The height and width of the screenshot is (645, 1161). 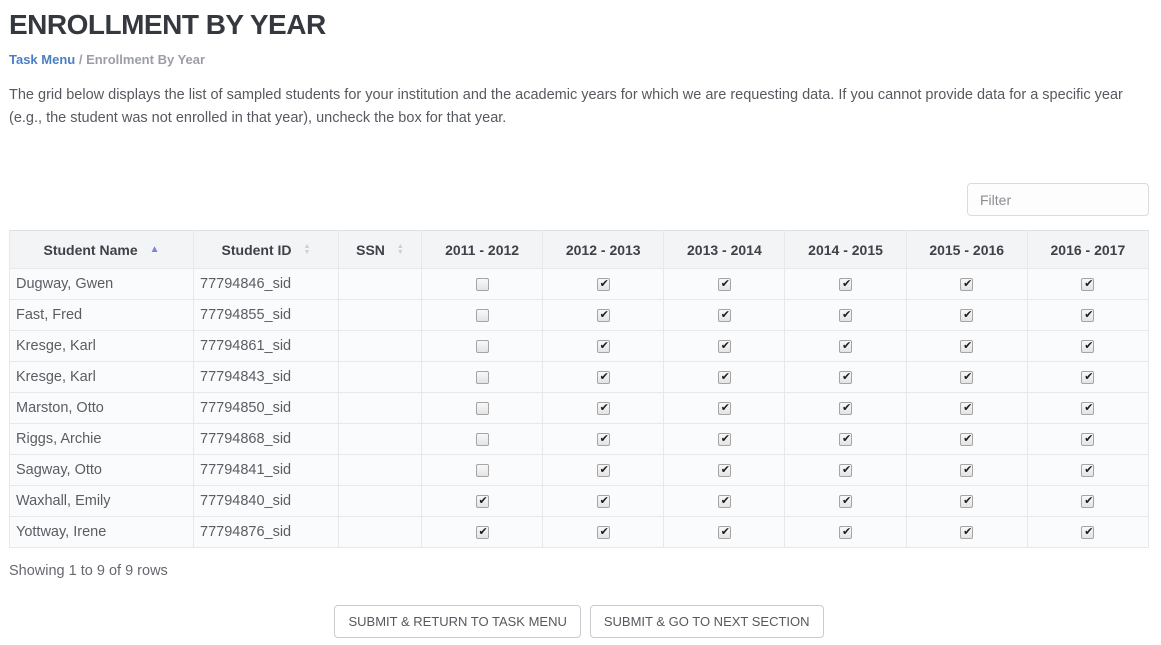 What do you see at coordinates (266, 249) in the screenshot?
I see `column-header-student-id: Student ID ▲ ▼` at bounding box center [266, 249].